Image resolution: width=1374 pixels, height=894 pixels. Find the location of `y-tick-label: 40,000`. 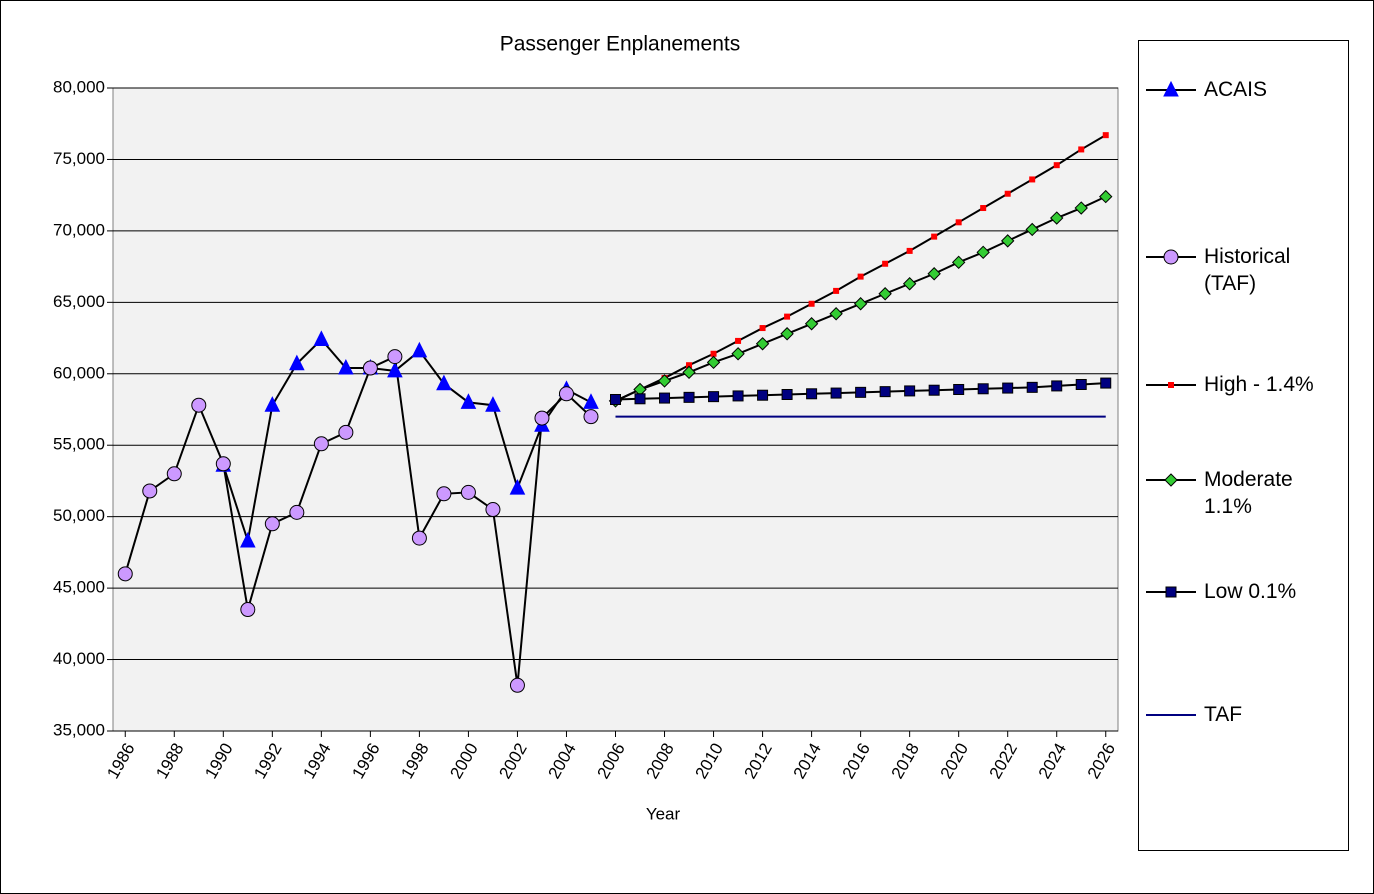

y-tick-label: 40,000 is located at coordinates (79, 658).